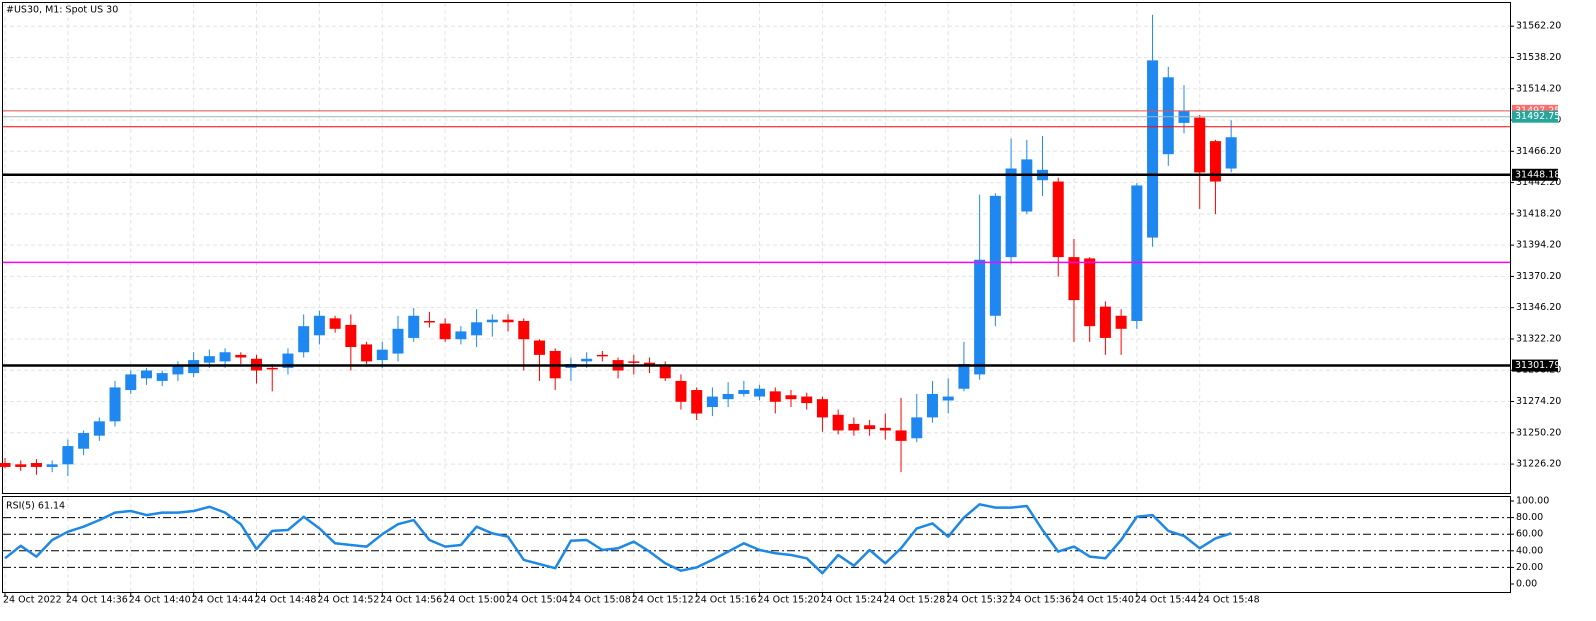 Image resolution: width=1596 pixels, height=621 pixels. What do you see at coordinates (1532, 501) in the screenshot?
I see `y-tick-label: 100.00` at bounding box center [1532, 501].